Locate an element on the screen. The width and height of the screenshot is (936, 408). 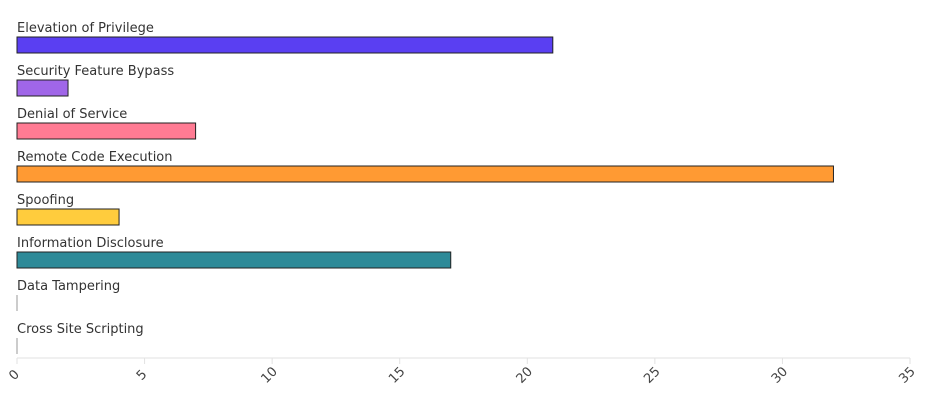
x-tick-label: 10 is located at coordinates (270, 375).